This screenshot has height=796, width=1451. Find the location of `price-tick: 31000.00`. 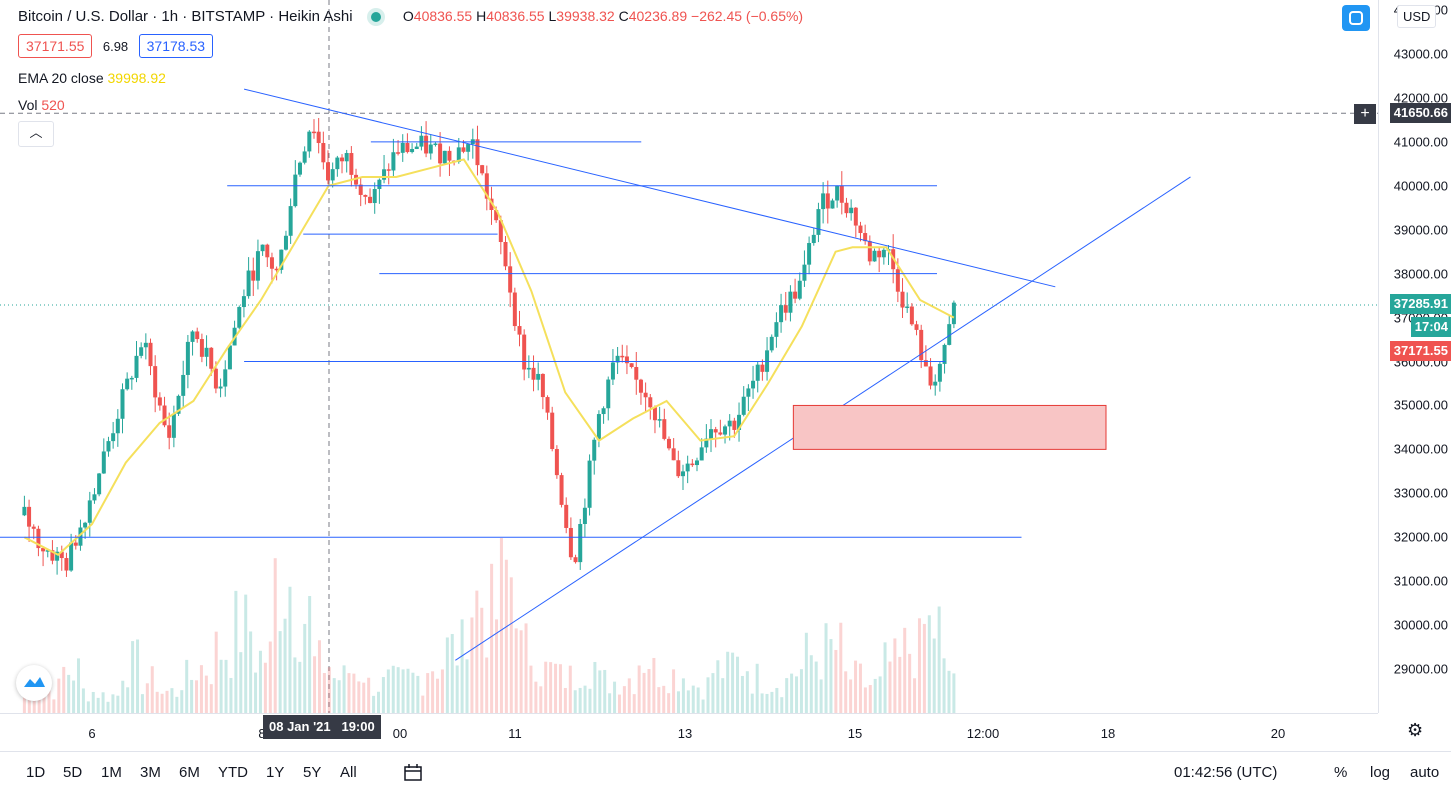

price-tick: 31000.00 is located at coordinates (1420, 581).